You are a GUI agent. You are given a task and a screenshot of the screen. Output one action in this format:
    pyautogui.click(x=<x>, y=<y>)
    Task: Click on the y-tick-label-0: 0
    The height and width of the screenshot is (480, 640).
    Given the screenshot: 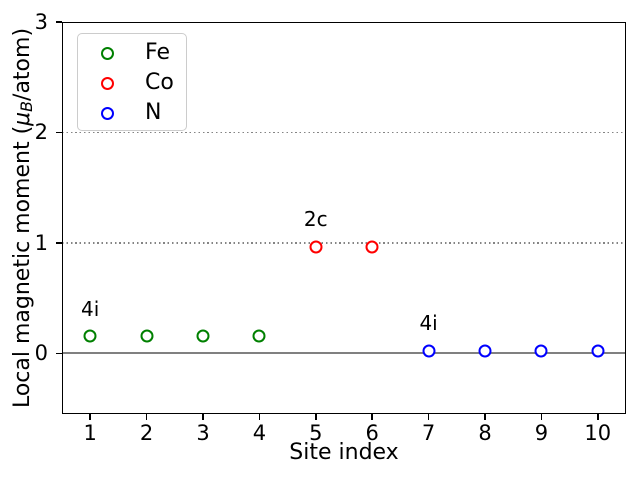 What is the action you would take?
    pyautogui.click(x=41, y=353)
    